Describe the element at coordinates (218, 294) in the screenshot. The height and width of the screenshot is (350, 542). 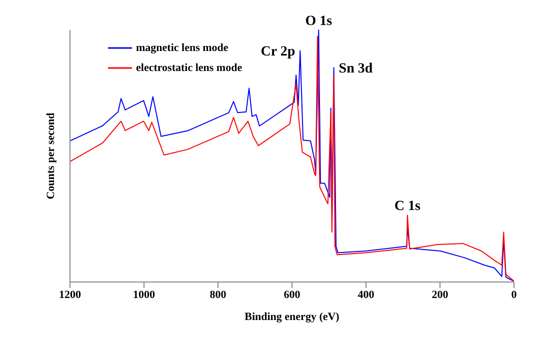
I see `x-tick-label: 800` at that location.